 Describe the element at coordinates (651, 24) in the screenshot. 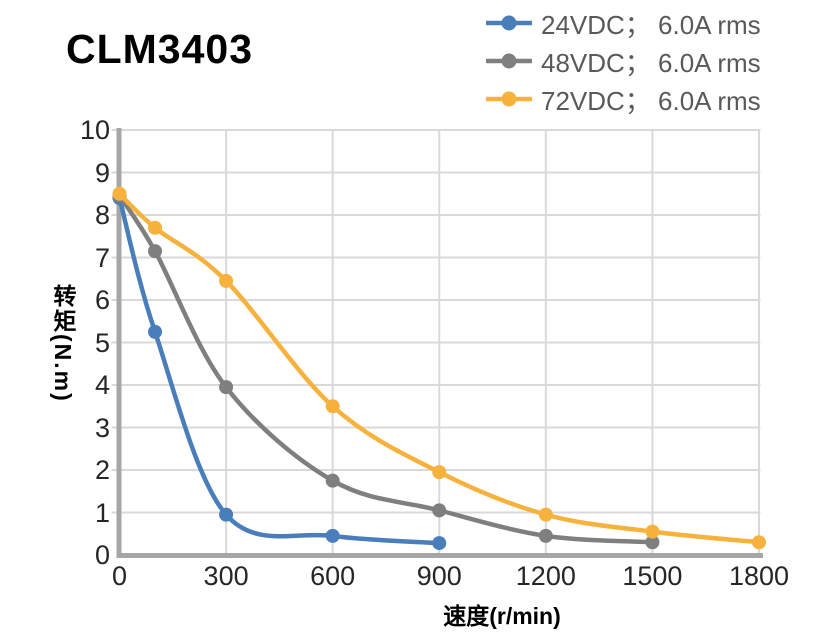

I see `legend-label: 24VDC； 6.0A rms` at that location.